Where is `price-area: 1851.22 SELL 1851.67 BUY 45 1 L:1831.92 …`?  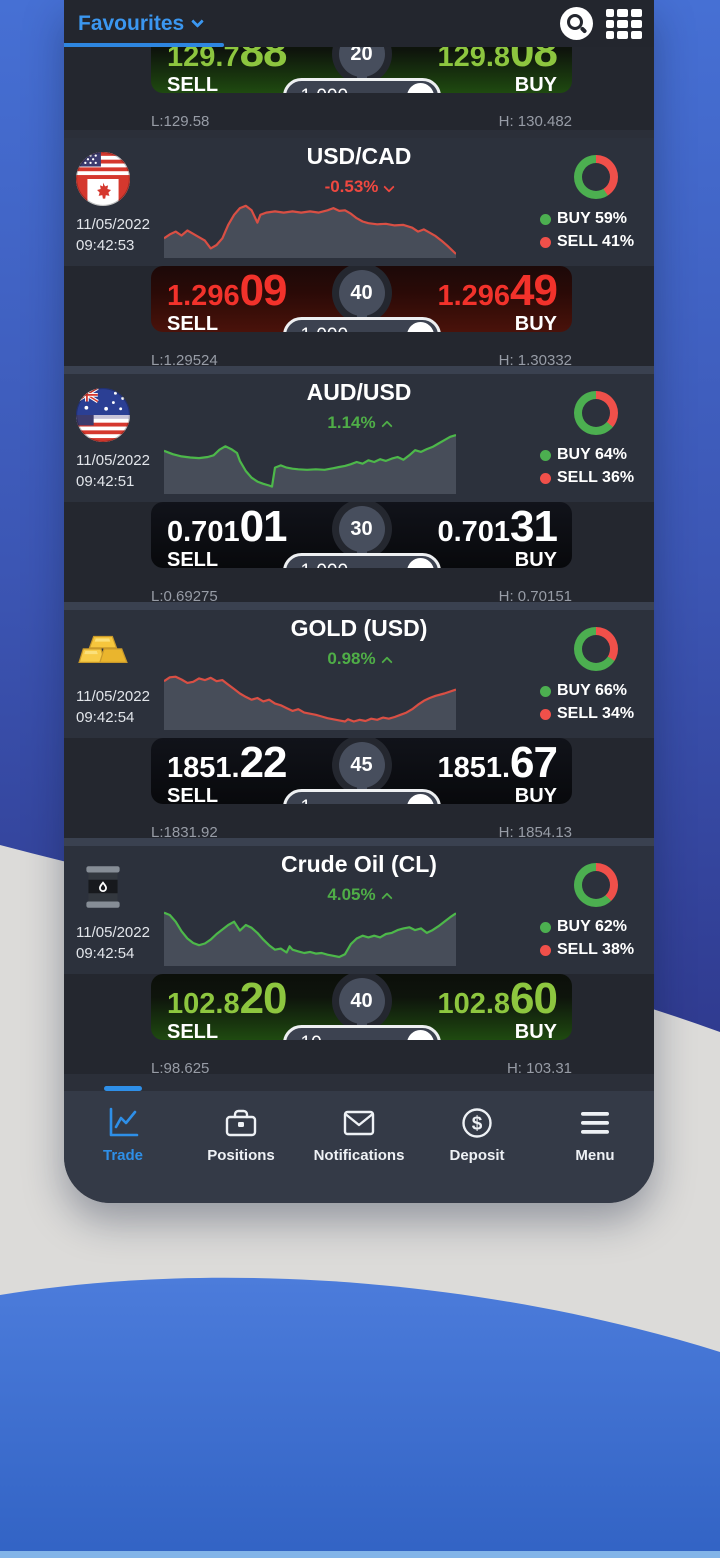
price-area: 1851.22 SELL 1851.67 BUY 45 1 L:1831.92 … is located at coordinates (359, 789).